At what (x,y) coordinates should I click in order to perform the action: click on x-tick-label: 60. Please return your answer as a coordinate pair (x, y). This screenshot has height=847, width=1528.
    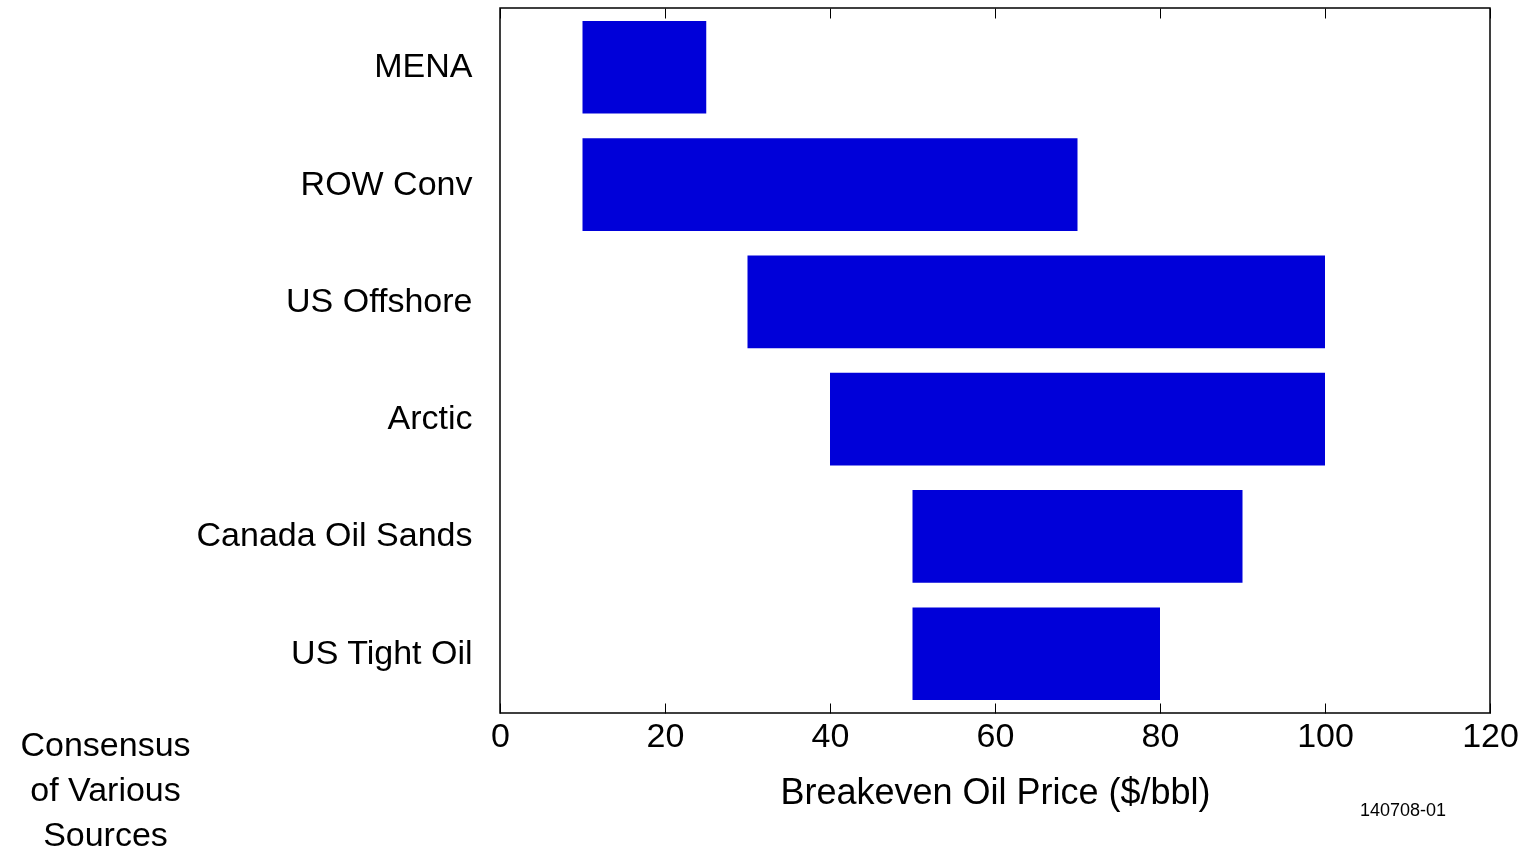
    Looking at the image, I should click on (995, 734).